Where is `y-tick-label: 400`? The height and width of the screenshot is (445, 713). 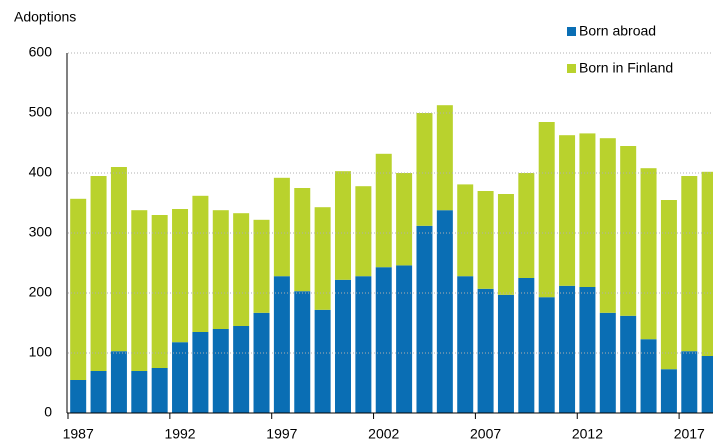
y-tick-label: 400 is located at coordinates (41, 172).